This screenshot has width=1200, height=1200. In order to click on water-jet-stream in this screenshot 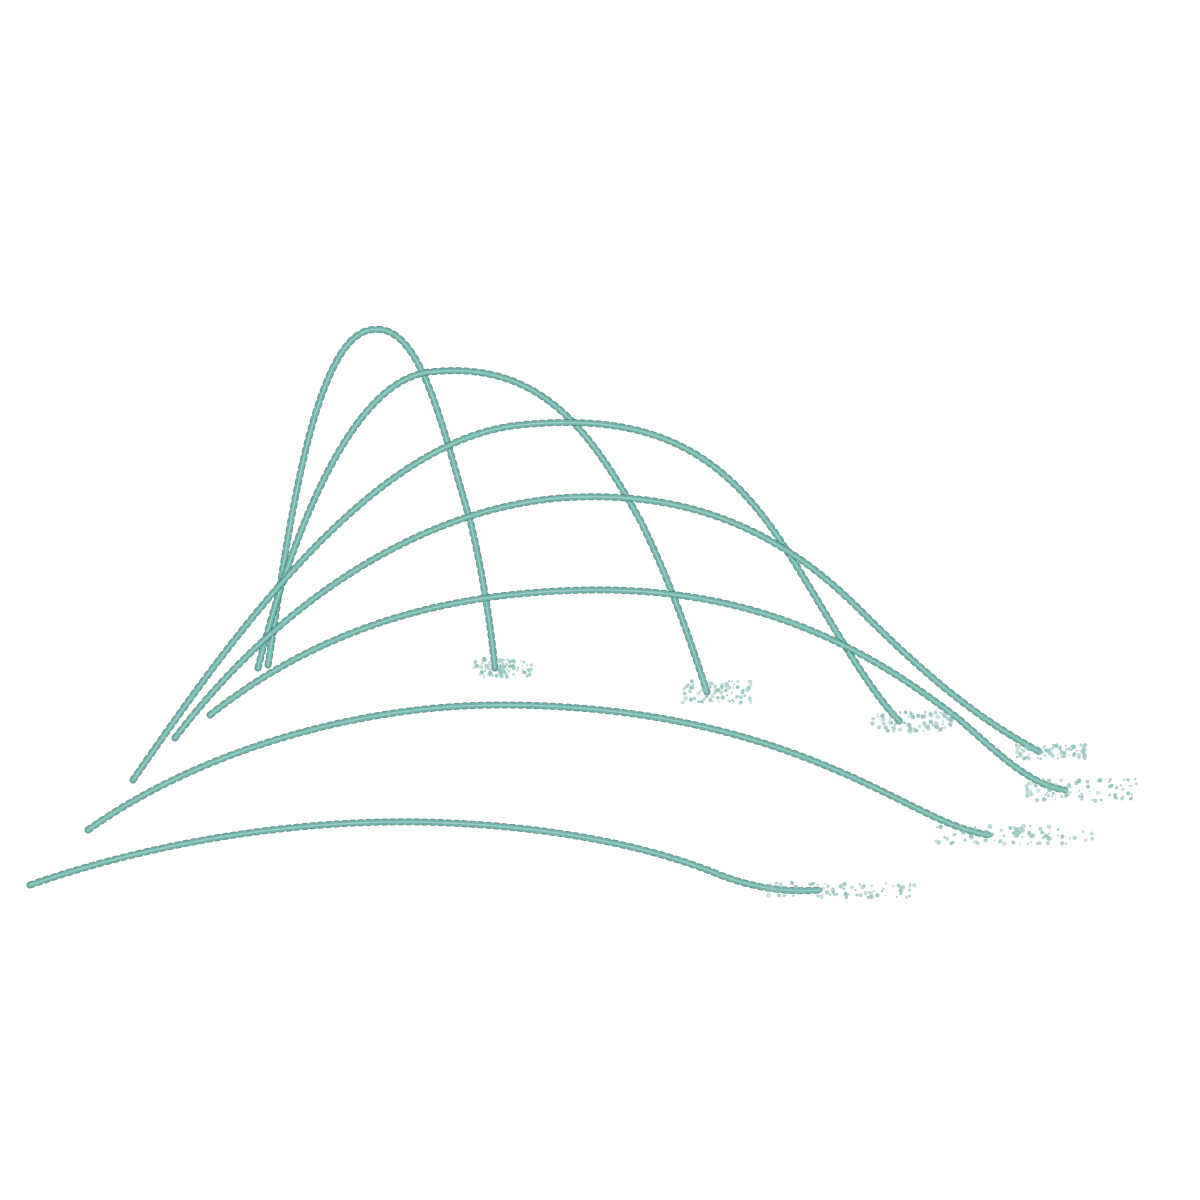, I will do `click(637, 690)`.